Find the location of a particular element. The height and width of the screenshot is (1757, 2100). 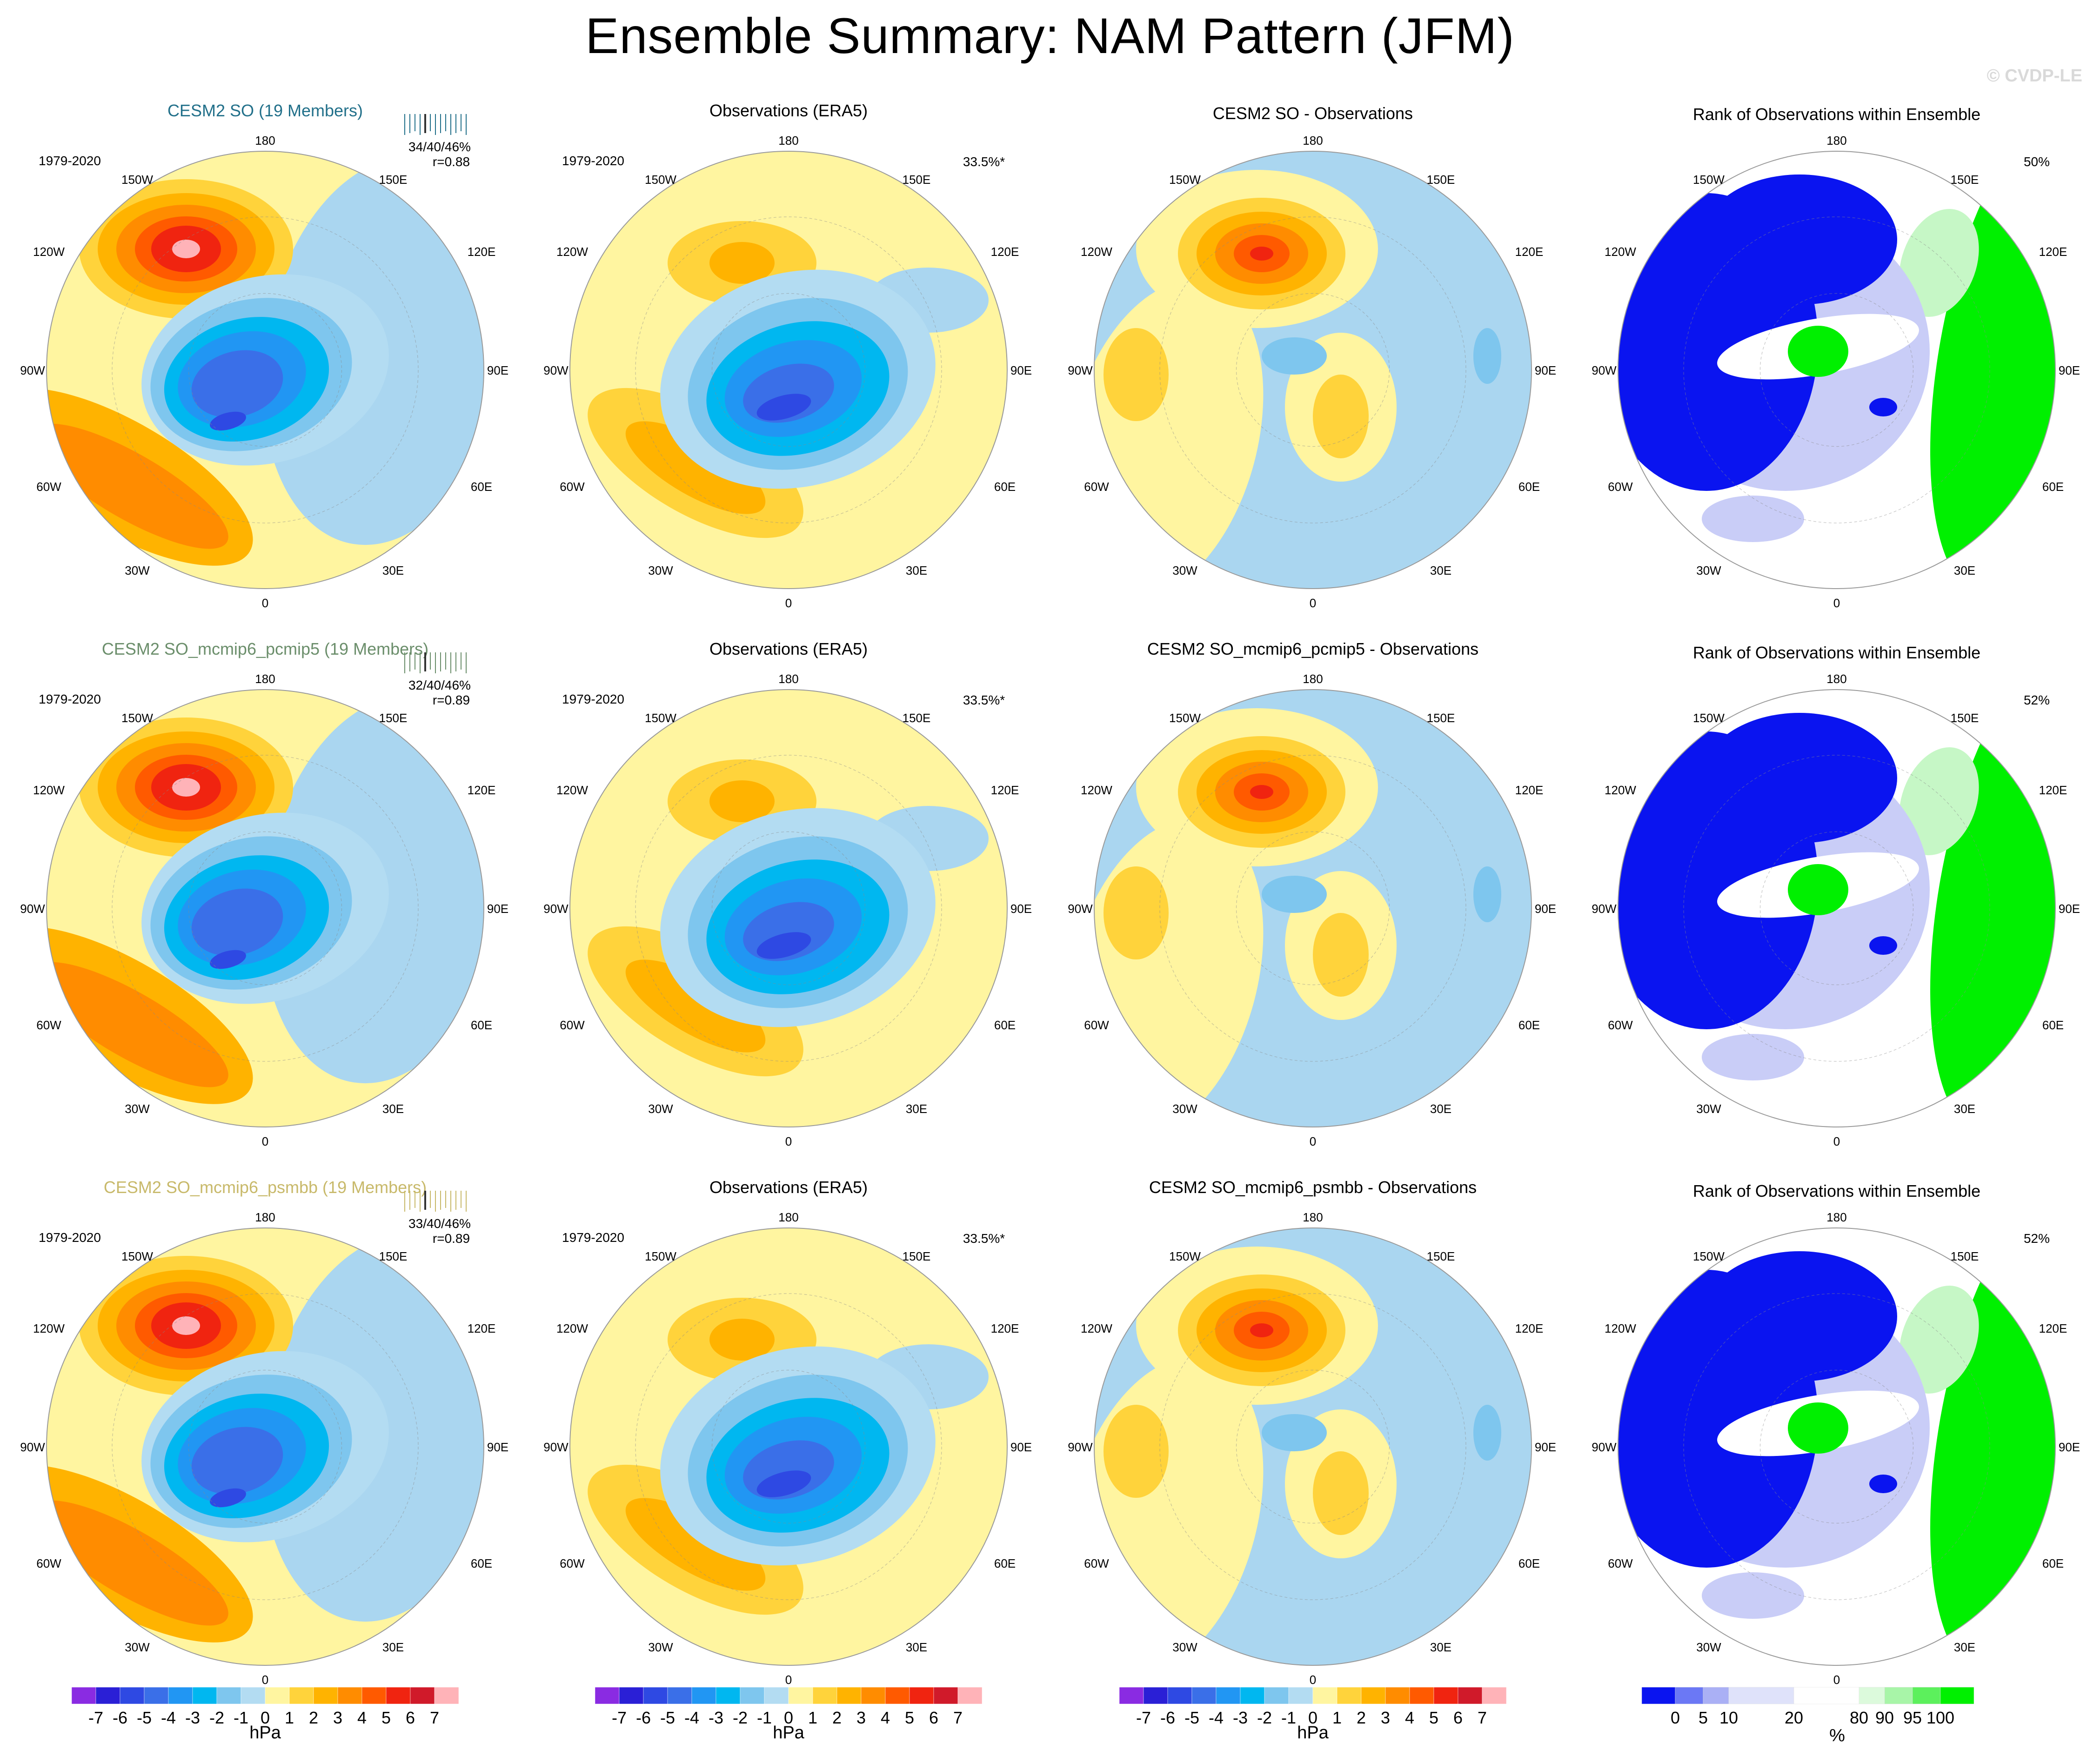

colorbar-tick: 3 is located at coordinates (1385, 1717).